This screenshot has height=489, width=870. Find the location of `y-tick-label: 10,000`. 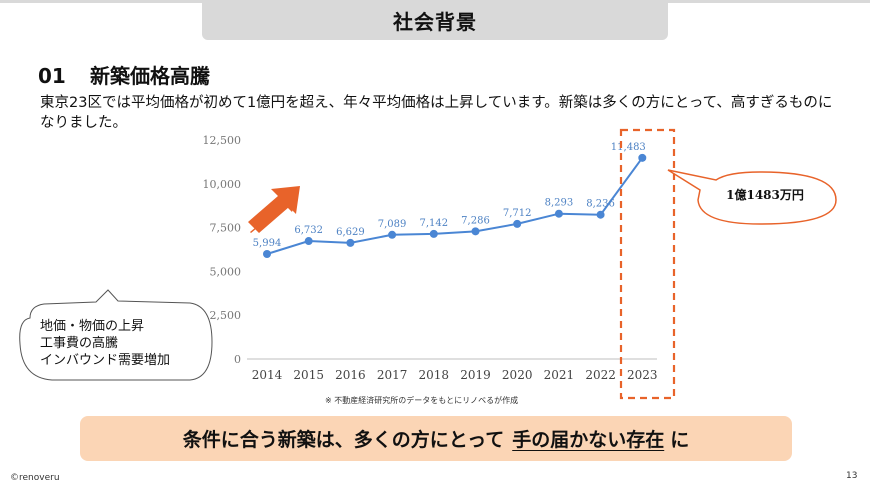

y-tick-label: 10,000 is located at coordinates (222, 184).